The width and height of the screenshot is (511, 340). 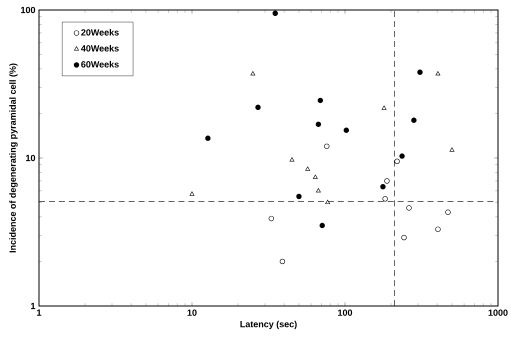 What do you see at coordinates (31, 158) in the screenshot?
I see `y-tick-label: 10` at bounding box center [31, 158].